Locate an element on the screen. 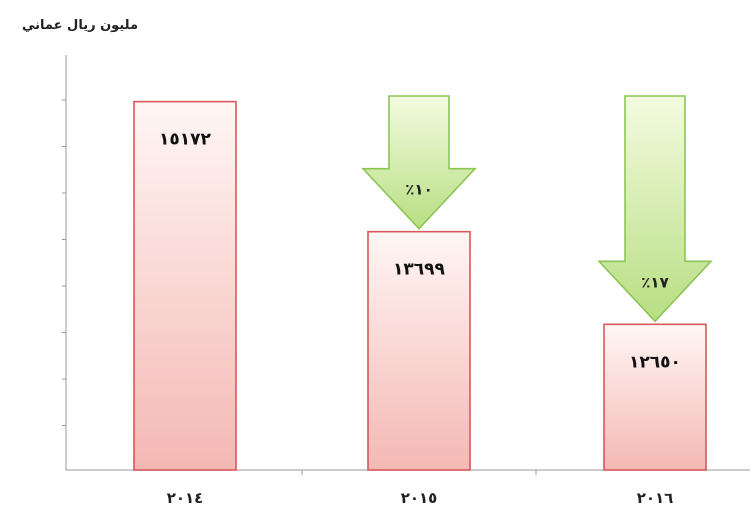 The image size is (756, 512). change-label-2: ٪١٠ is located at coordinates (418, 190).